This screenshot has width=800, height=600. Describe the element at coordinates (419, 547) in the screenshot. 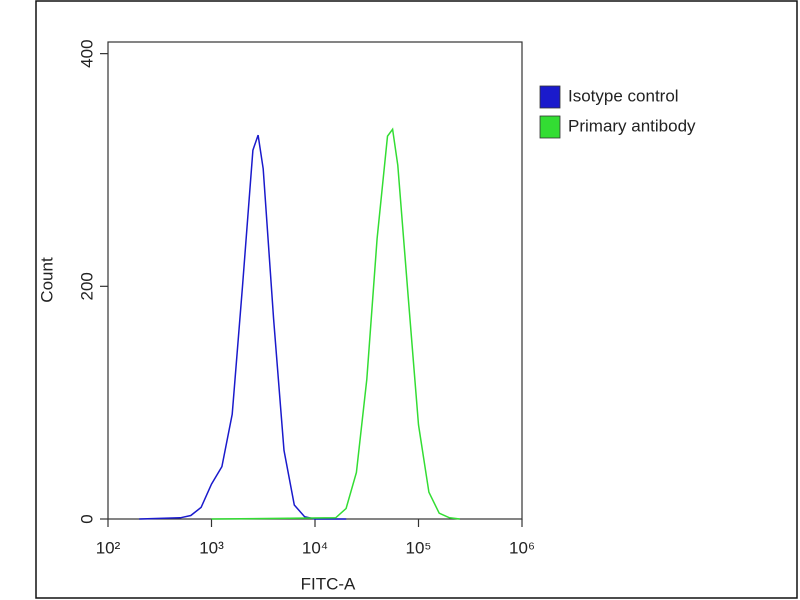

I see `x-tick-label: 10⁵` at that location.